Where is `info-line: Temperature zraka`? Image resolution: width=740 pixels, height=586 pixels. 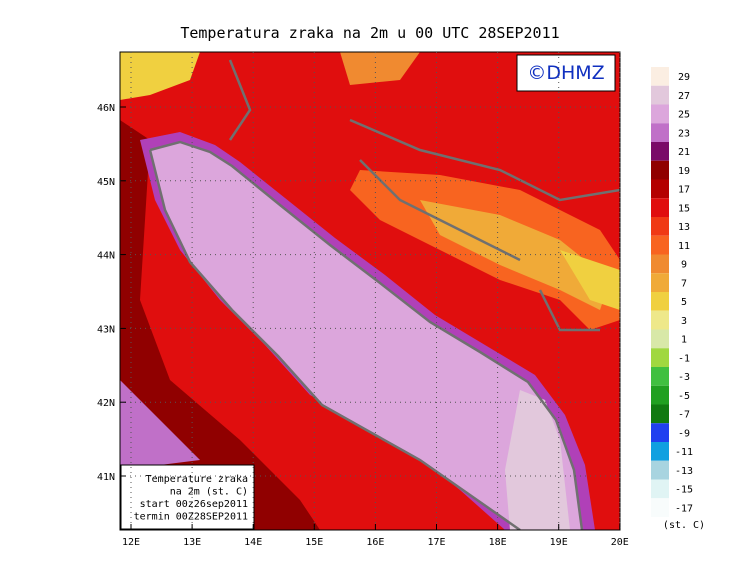 info-line: Temperature zraka is located at coordinates (197, 479).